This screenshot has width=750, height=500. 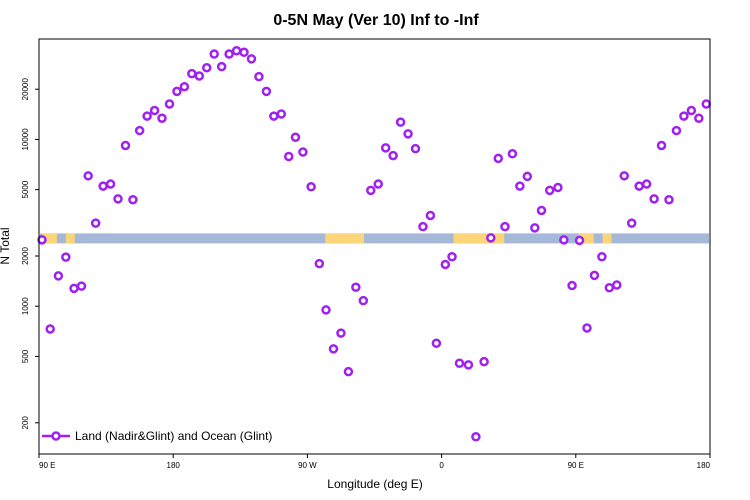 I want to click on y-axis-label: N Total, so click(x=6, y=245).